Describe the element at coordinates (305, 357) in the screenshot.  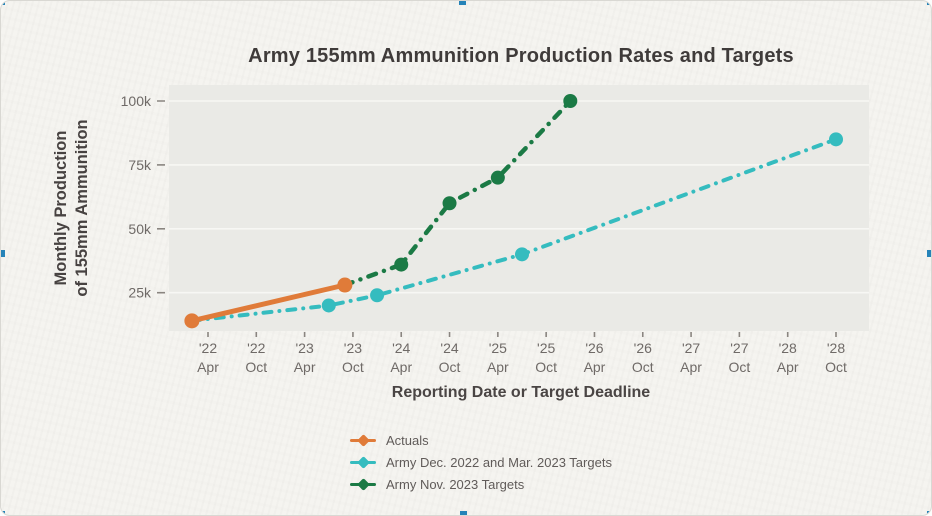
I see `x-tick-label: '23 Apr` at that location.